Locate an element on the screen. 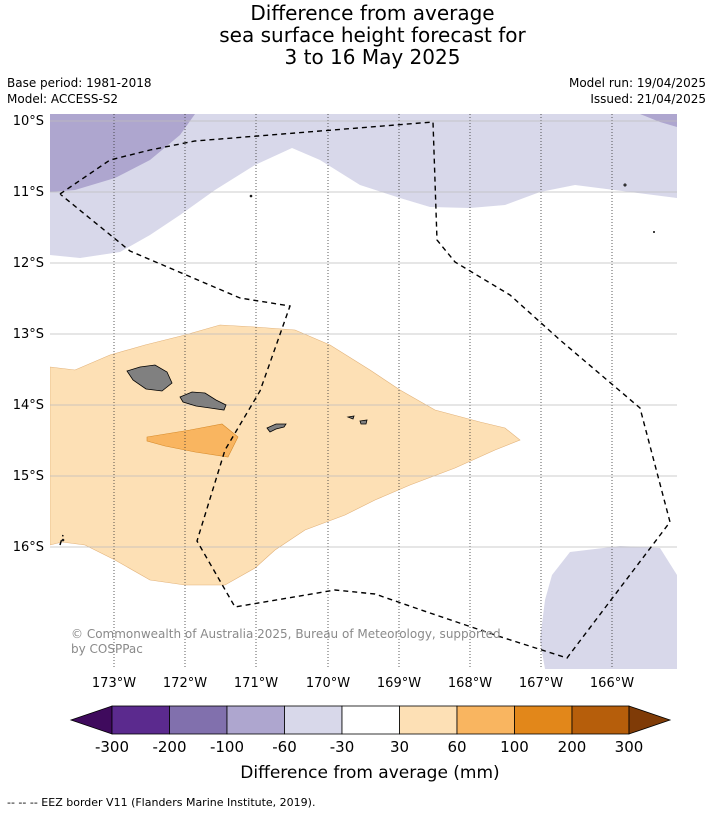 Image resolution: width=713 pixels, height=816 pixels. latitude-labels: 10°S 11°S 12°S 13°S 14°S 15°S 16°S is located at coordinates (28, 334).